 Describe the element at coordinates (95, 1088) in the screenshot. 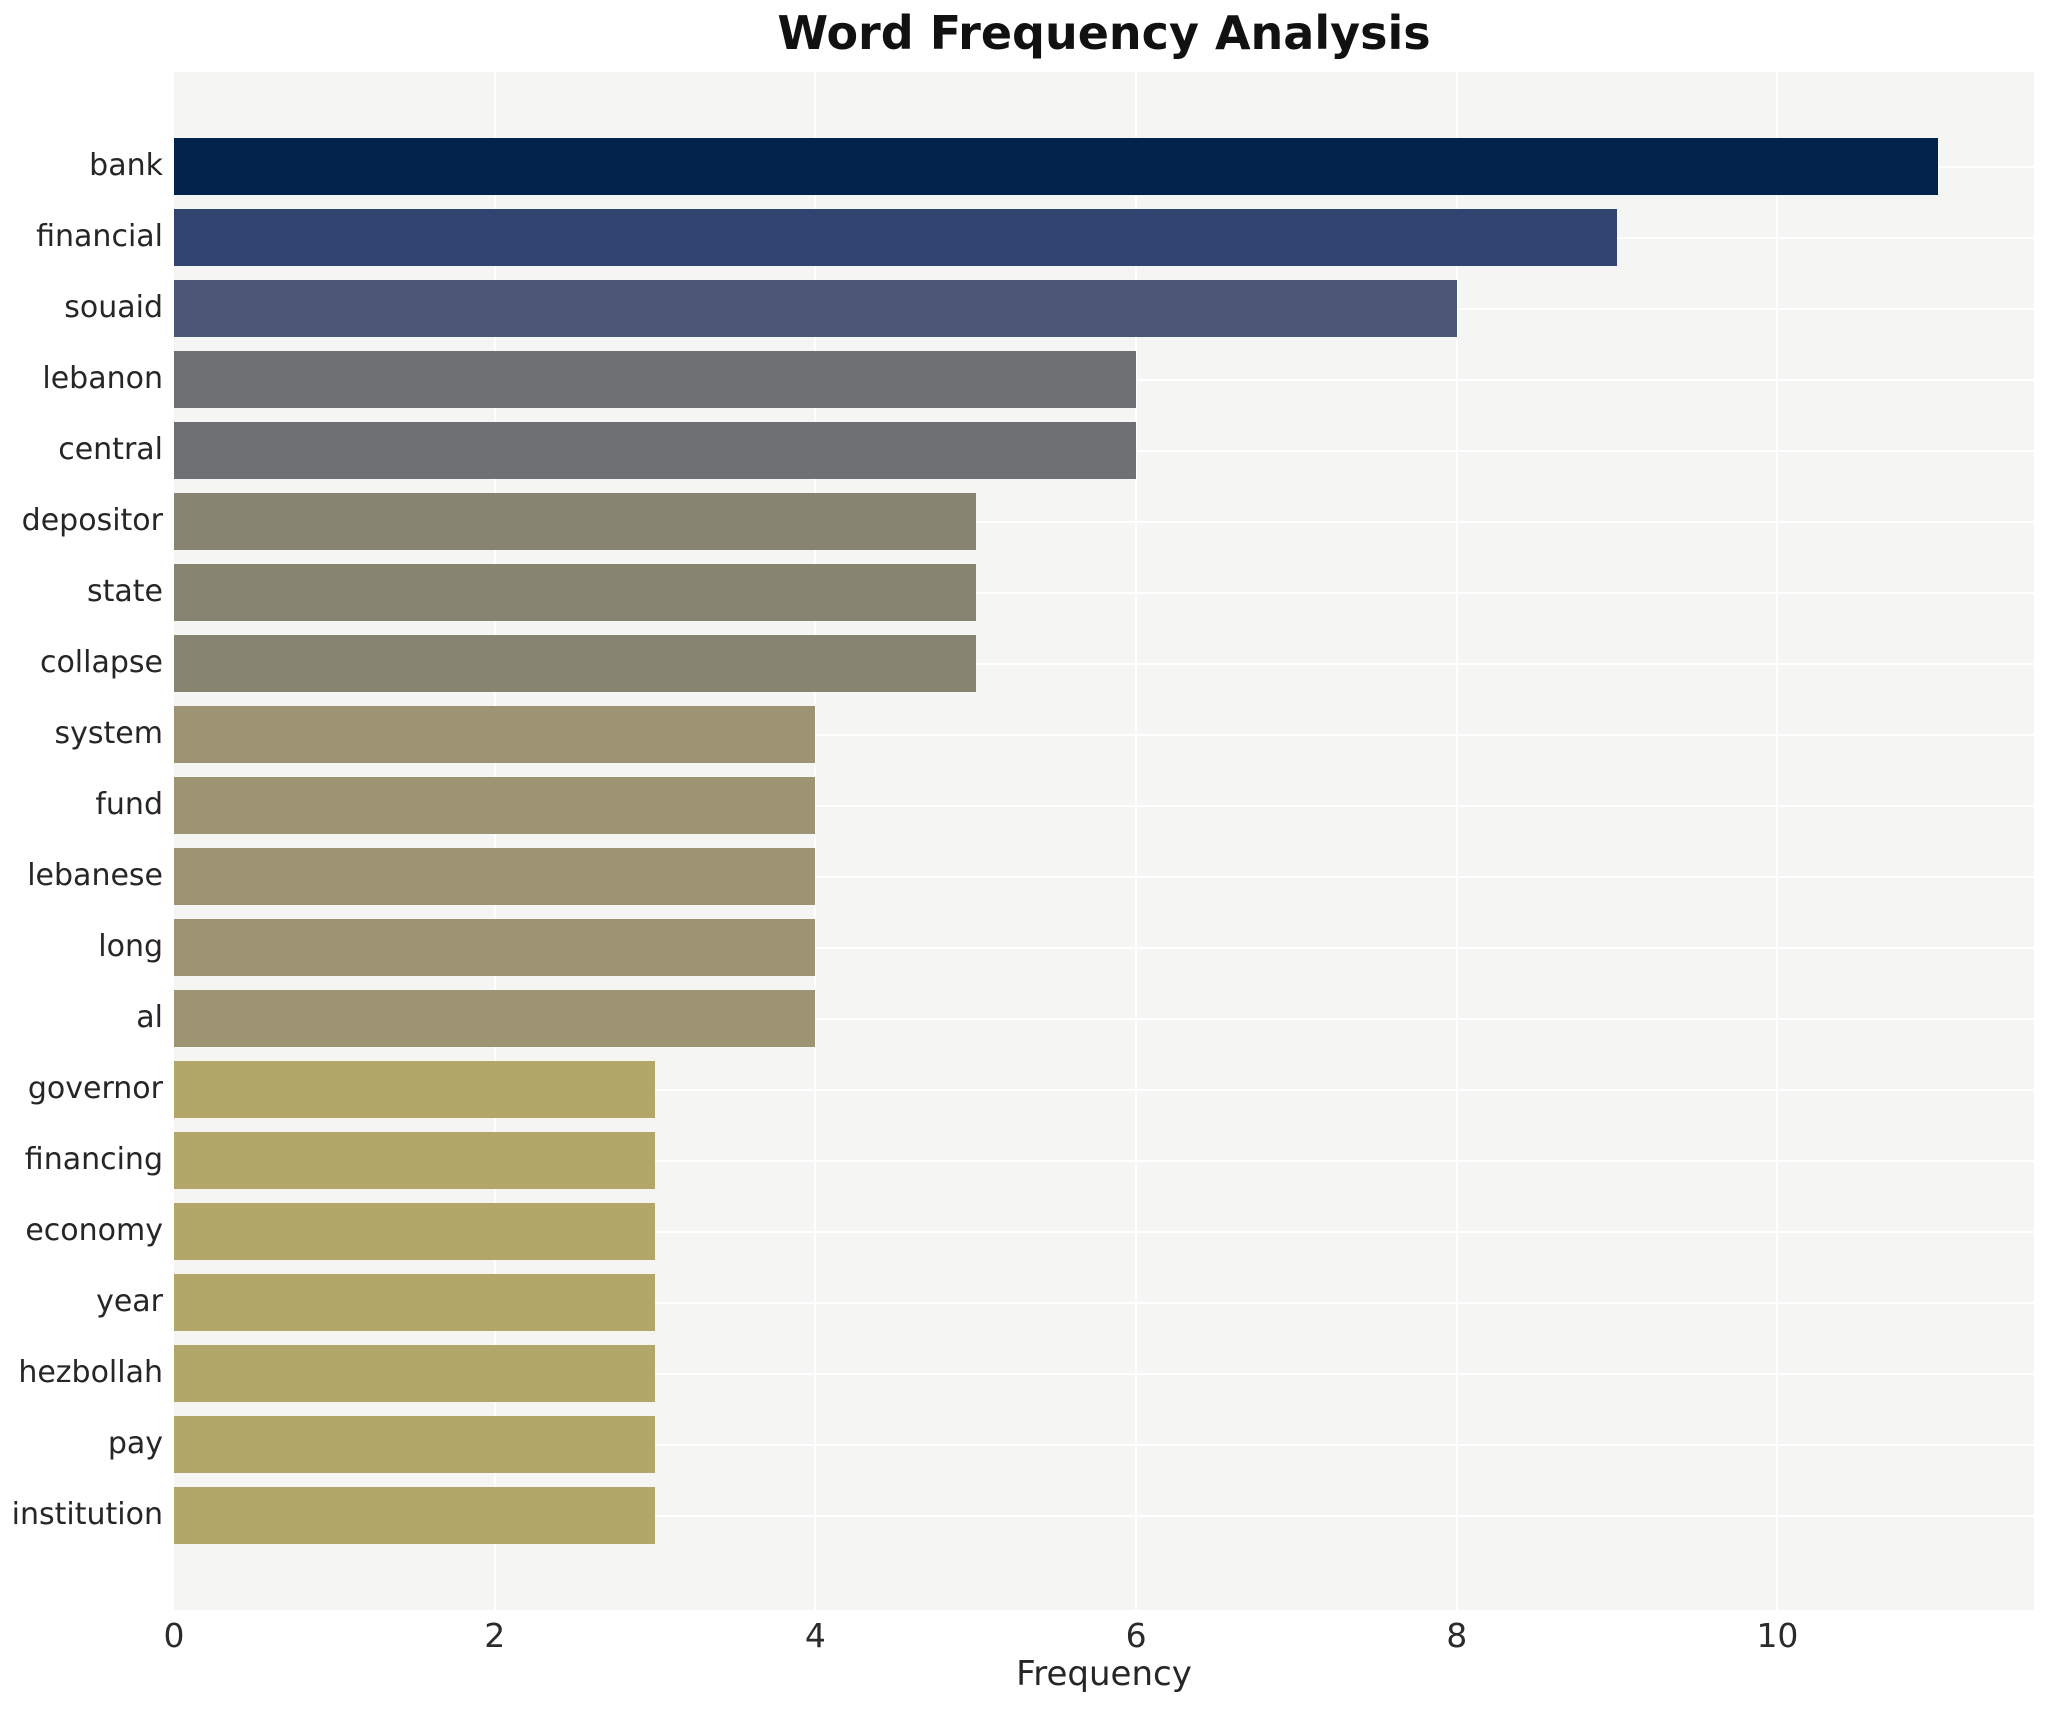

I see `category-label: governor` at that location.